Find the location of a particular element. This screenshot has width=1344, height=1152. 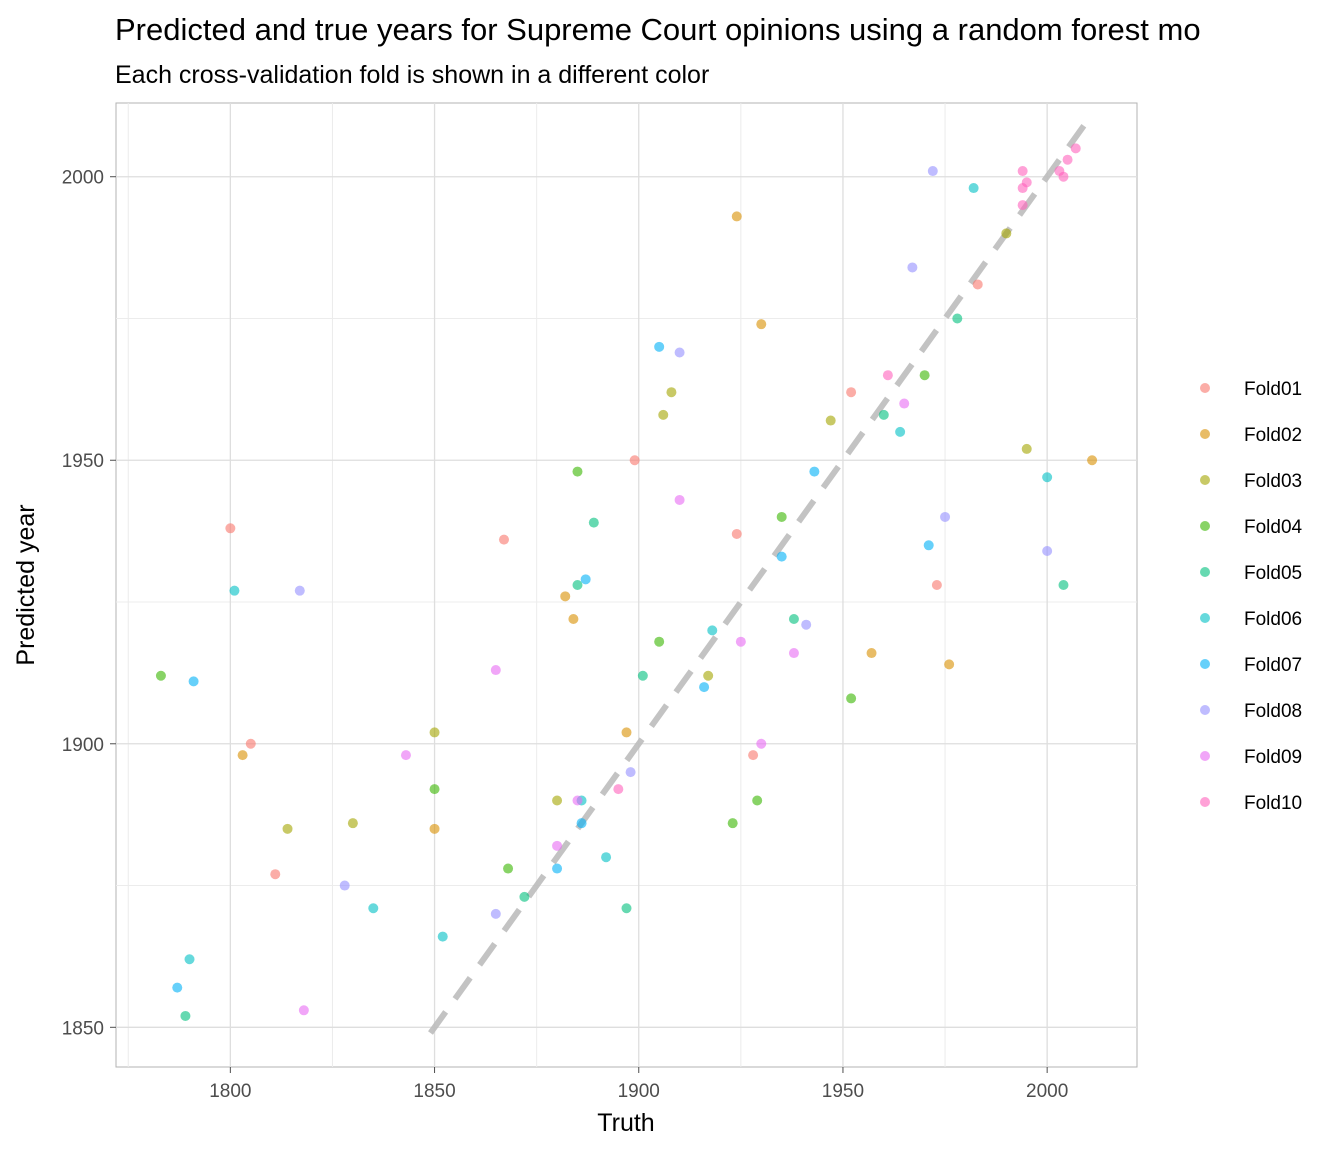

x-tick-label: 2000 is located at coordinates (1047, 1091).